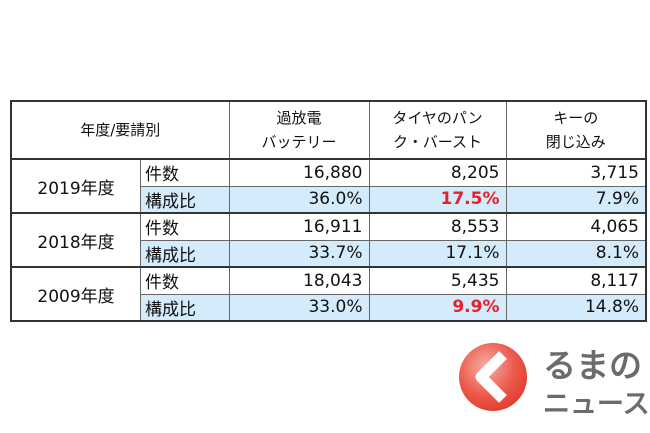  What do you see at coordinates (299, 142) in the screenshot?
I see `header-text: バッテリー` at bounding box center [299, 142].